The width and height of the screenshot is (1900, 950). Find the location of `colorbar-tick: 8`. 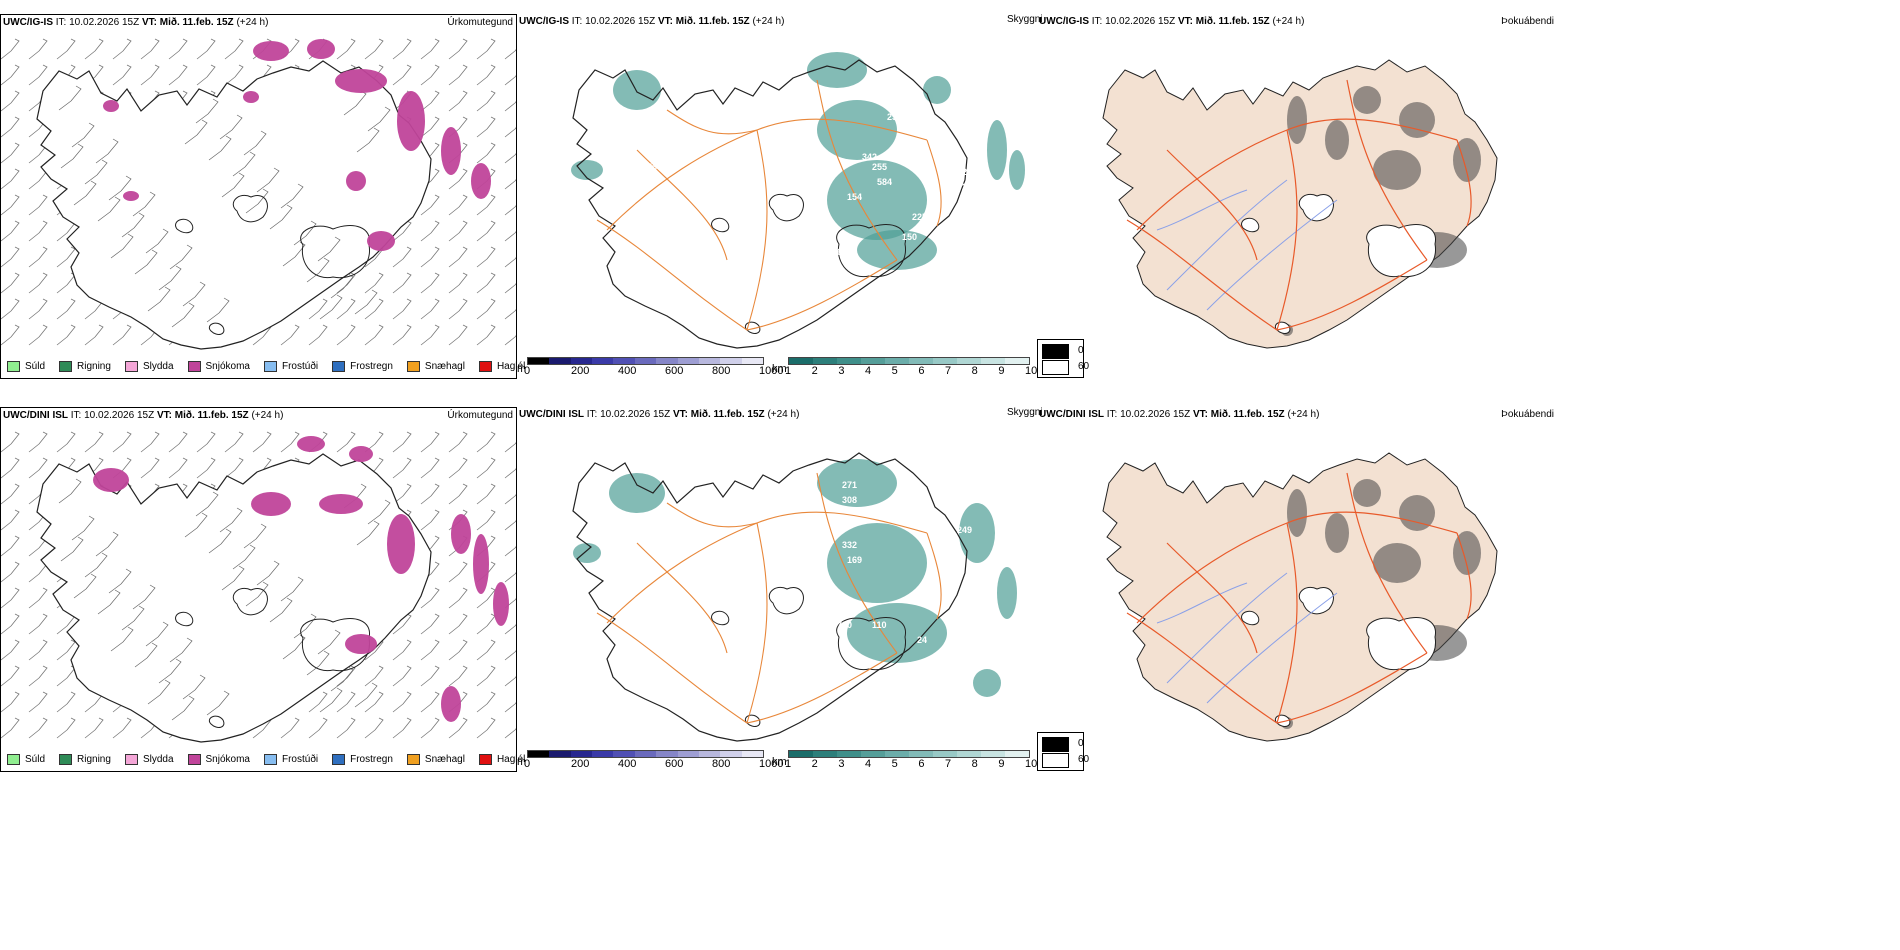

colorbar-tick: 8 is located at coordinates (974, 371).